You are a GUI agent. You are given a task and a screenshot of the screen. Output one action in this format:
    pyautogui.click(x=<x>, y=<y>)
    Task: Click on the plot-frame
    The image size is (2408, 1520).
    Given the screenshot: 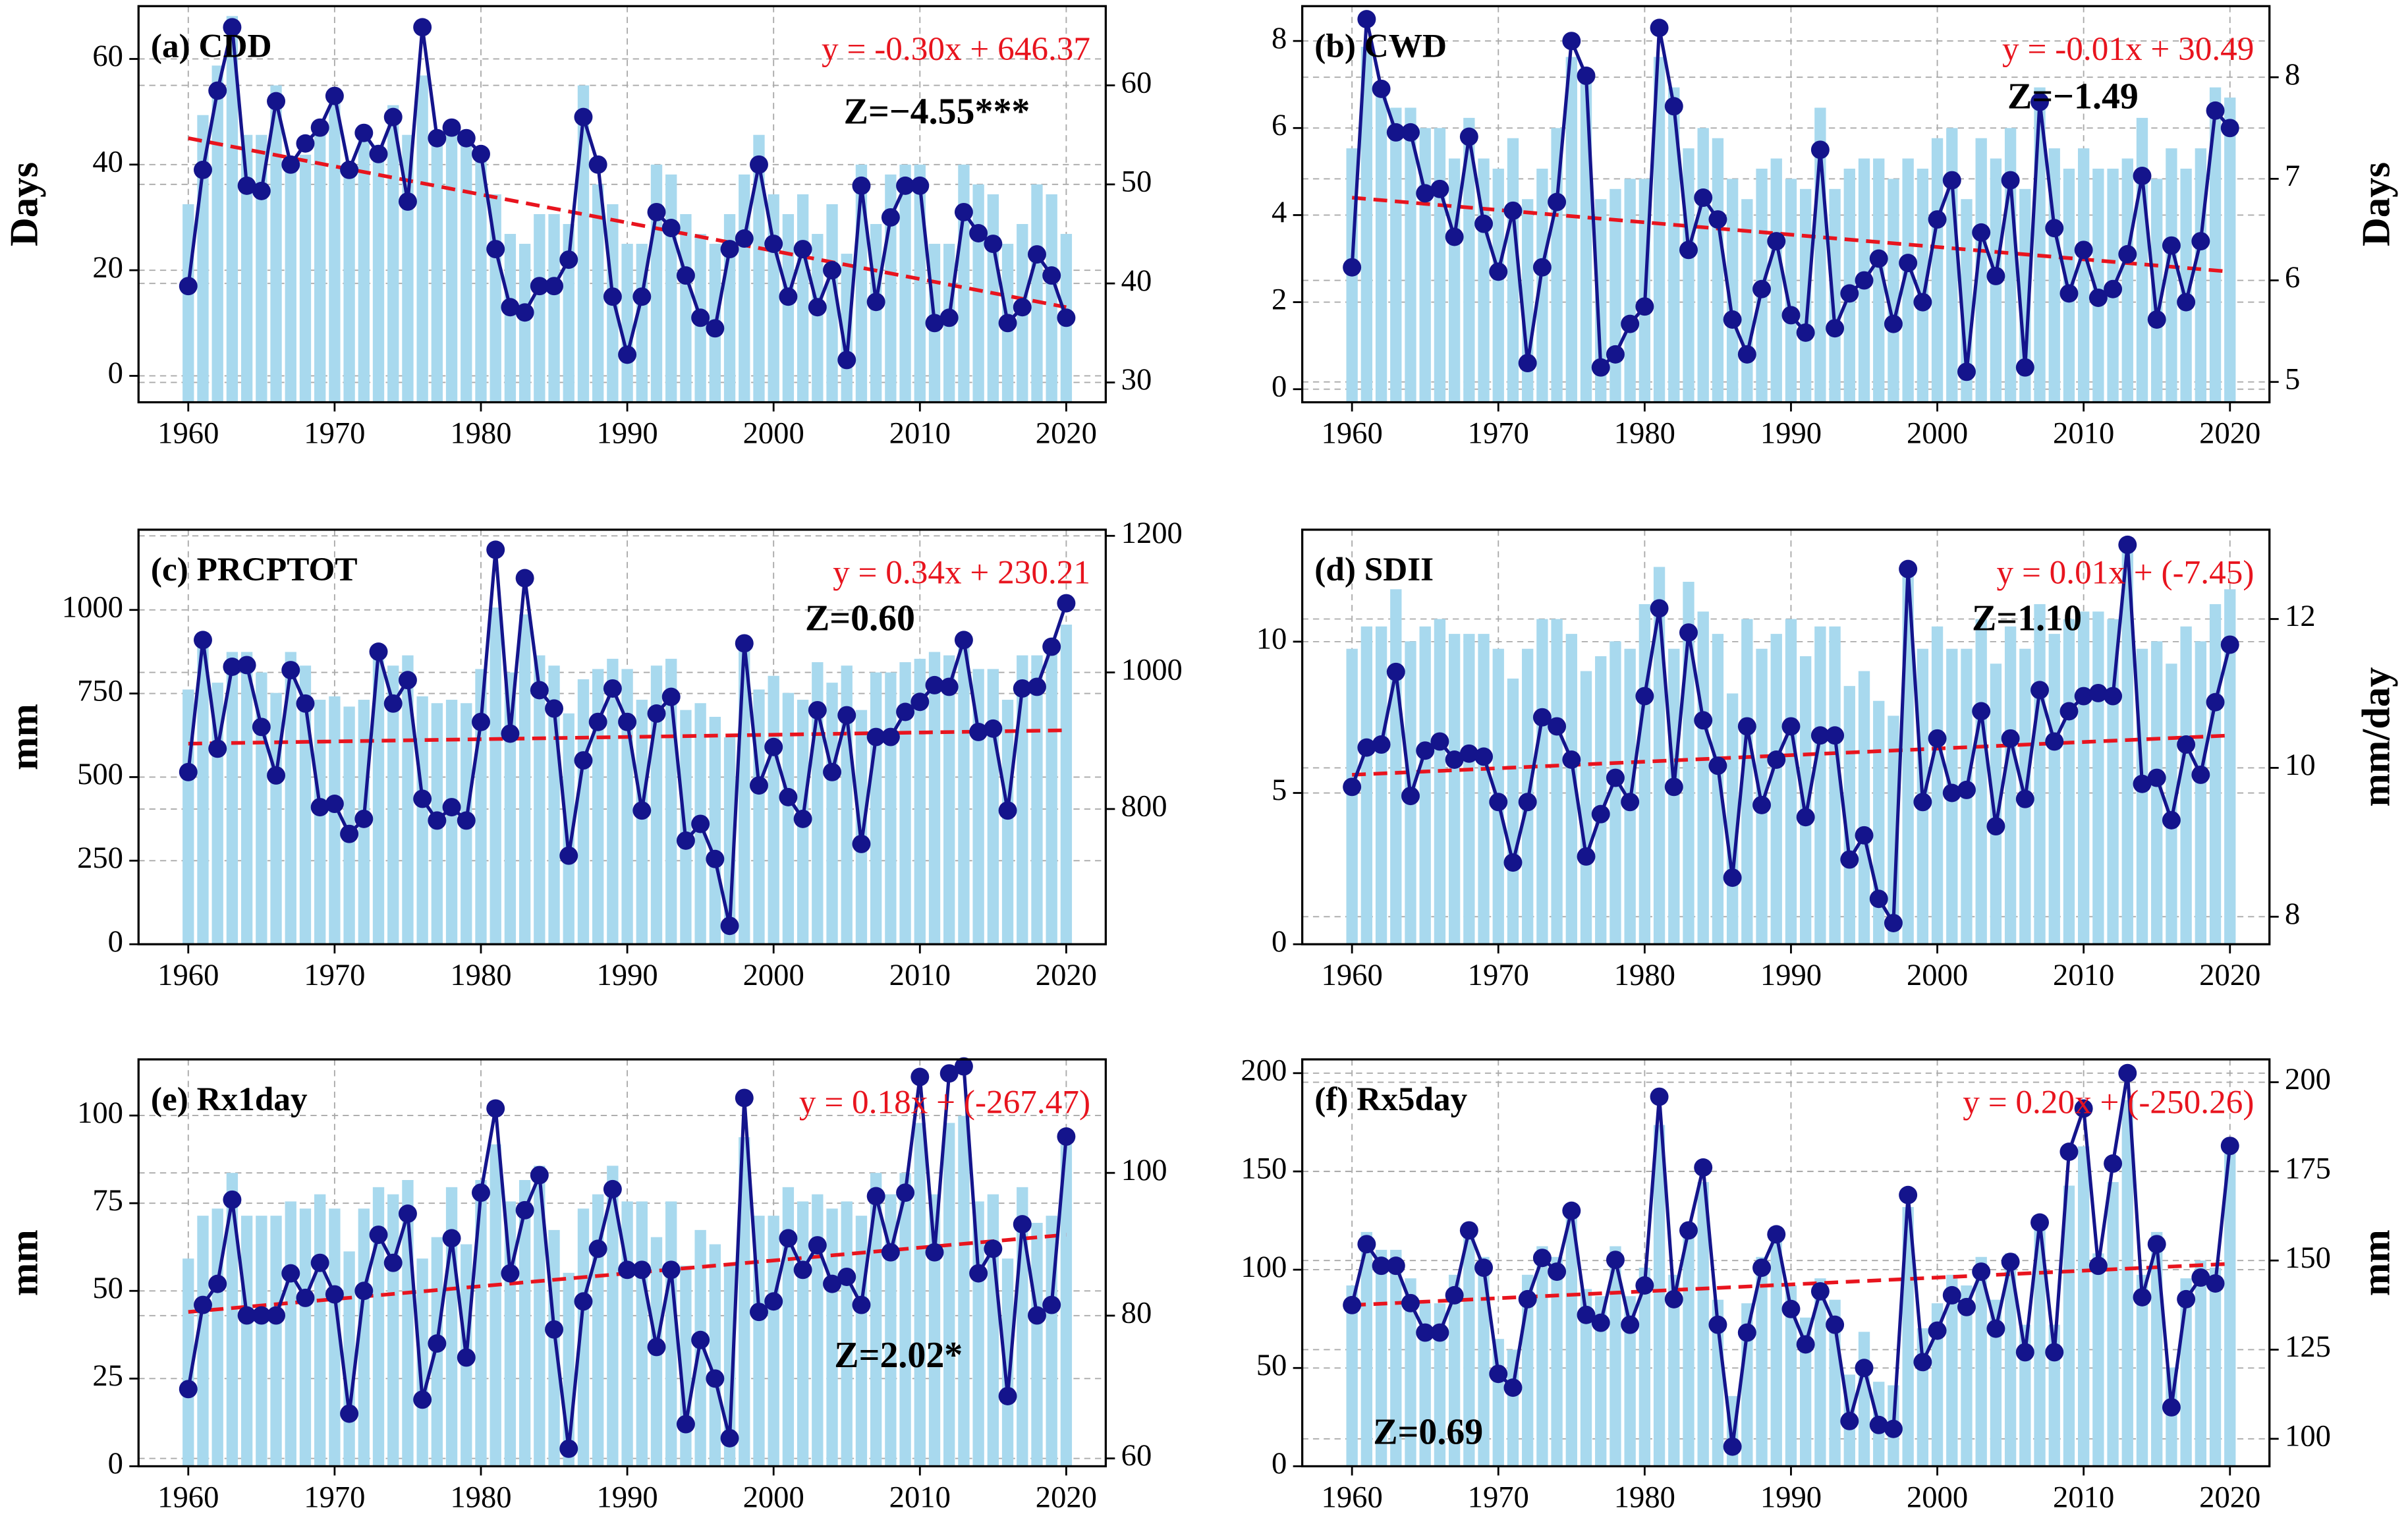 What is the action you would take?
    pyautogui.click(x=622, y=736)
    